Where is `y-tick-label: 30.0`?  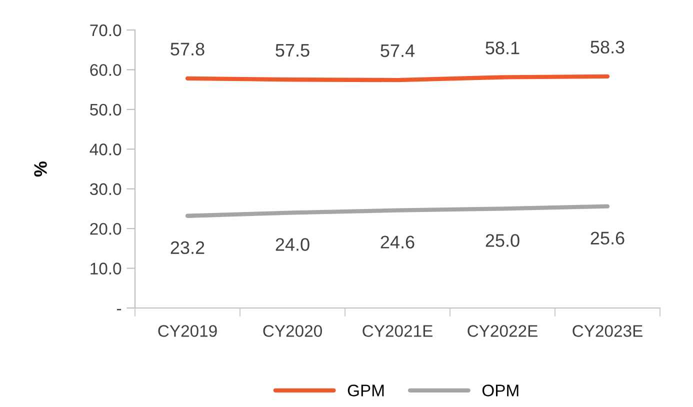 y-tick-label: 30.0 is located at coordinates (106, 189).